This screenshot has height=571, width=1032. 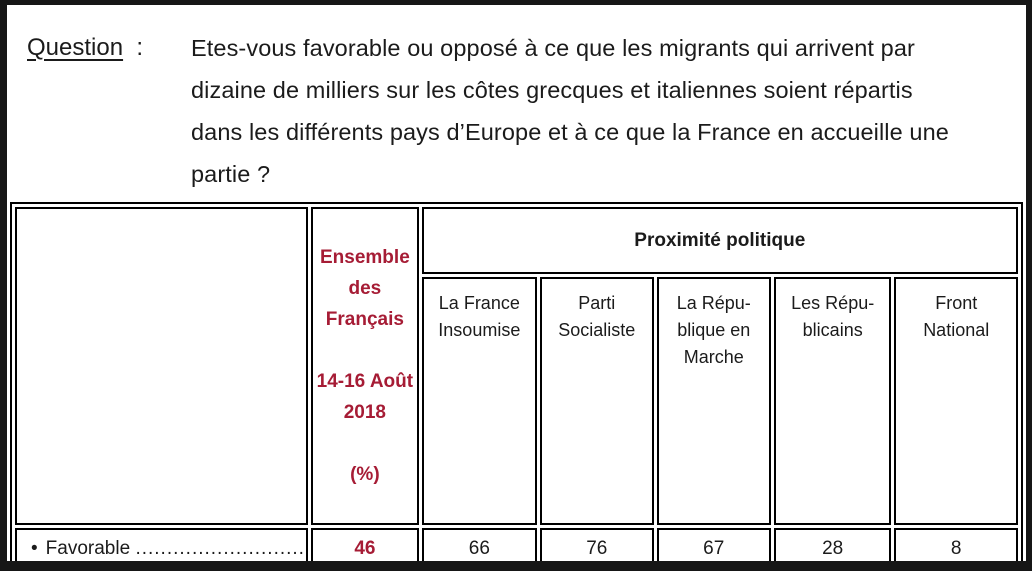 What do you see at coordinates (719, 241) in the screenshot?
I see `proximite-header-cell: Proximité politique` at bounding box center [719, 241].